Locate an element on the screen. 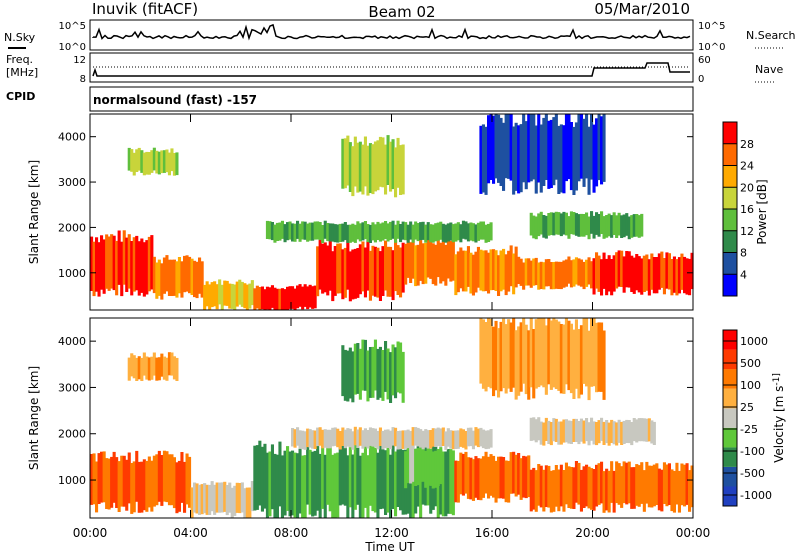 The height and width of the screenshot is (558, 800). nsky-panel: N.Sky 10^5 10^0 10^5 10^0 N.Search is located at coordinates (400, 36).